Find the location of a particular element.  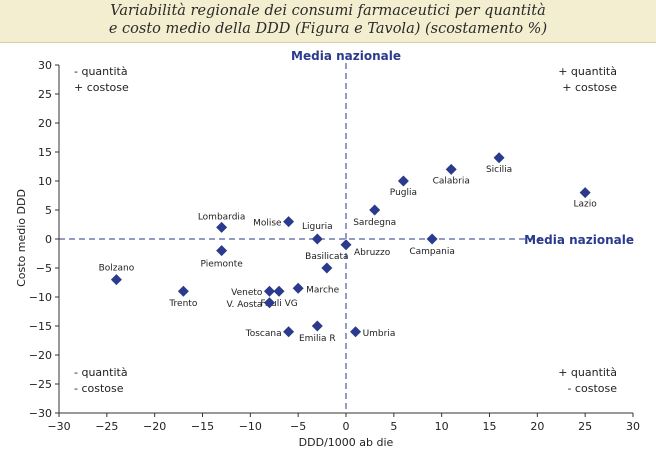

data-point-label: Abruzzo is located at coordinates (372, 253).